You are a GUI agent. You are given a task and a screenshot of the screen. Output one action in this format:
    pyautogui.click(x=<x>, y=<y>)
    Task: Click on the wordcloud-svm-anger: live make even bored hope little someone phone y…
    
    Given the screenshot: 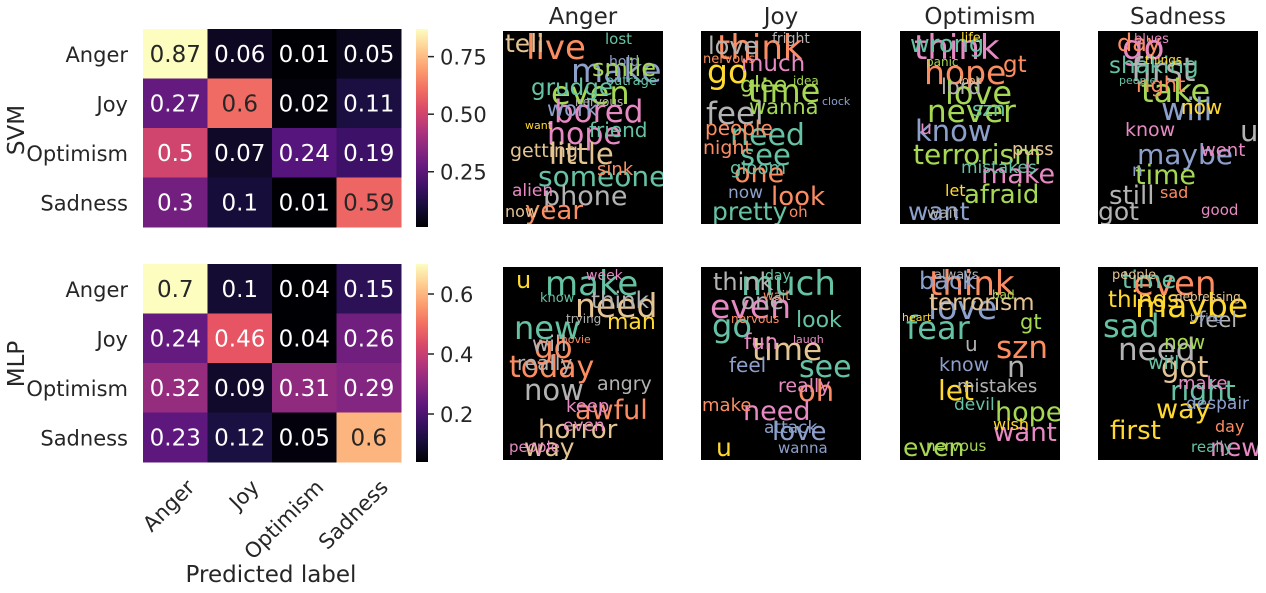 What is the action you would take?
    pyautogui.click(x=583, y=127)
    